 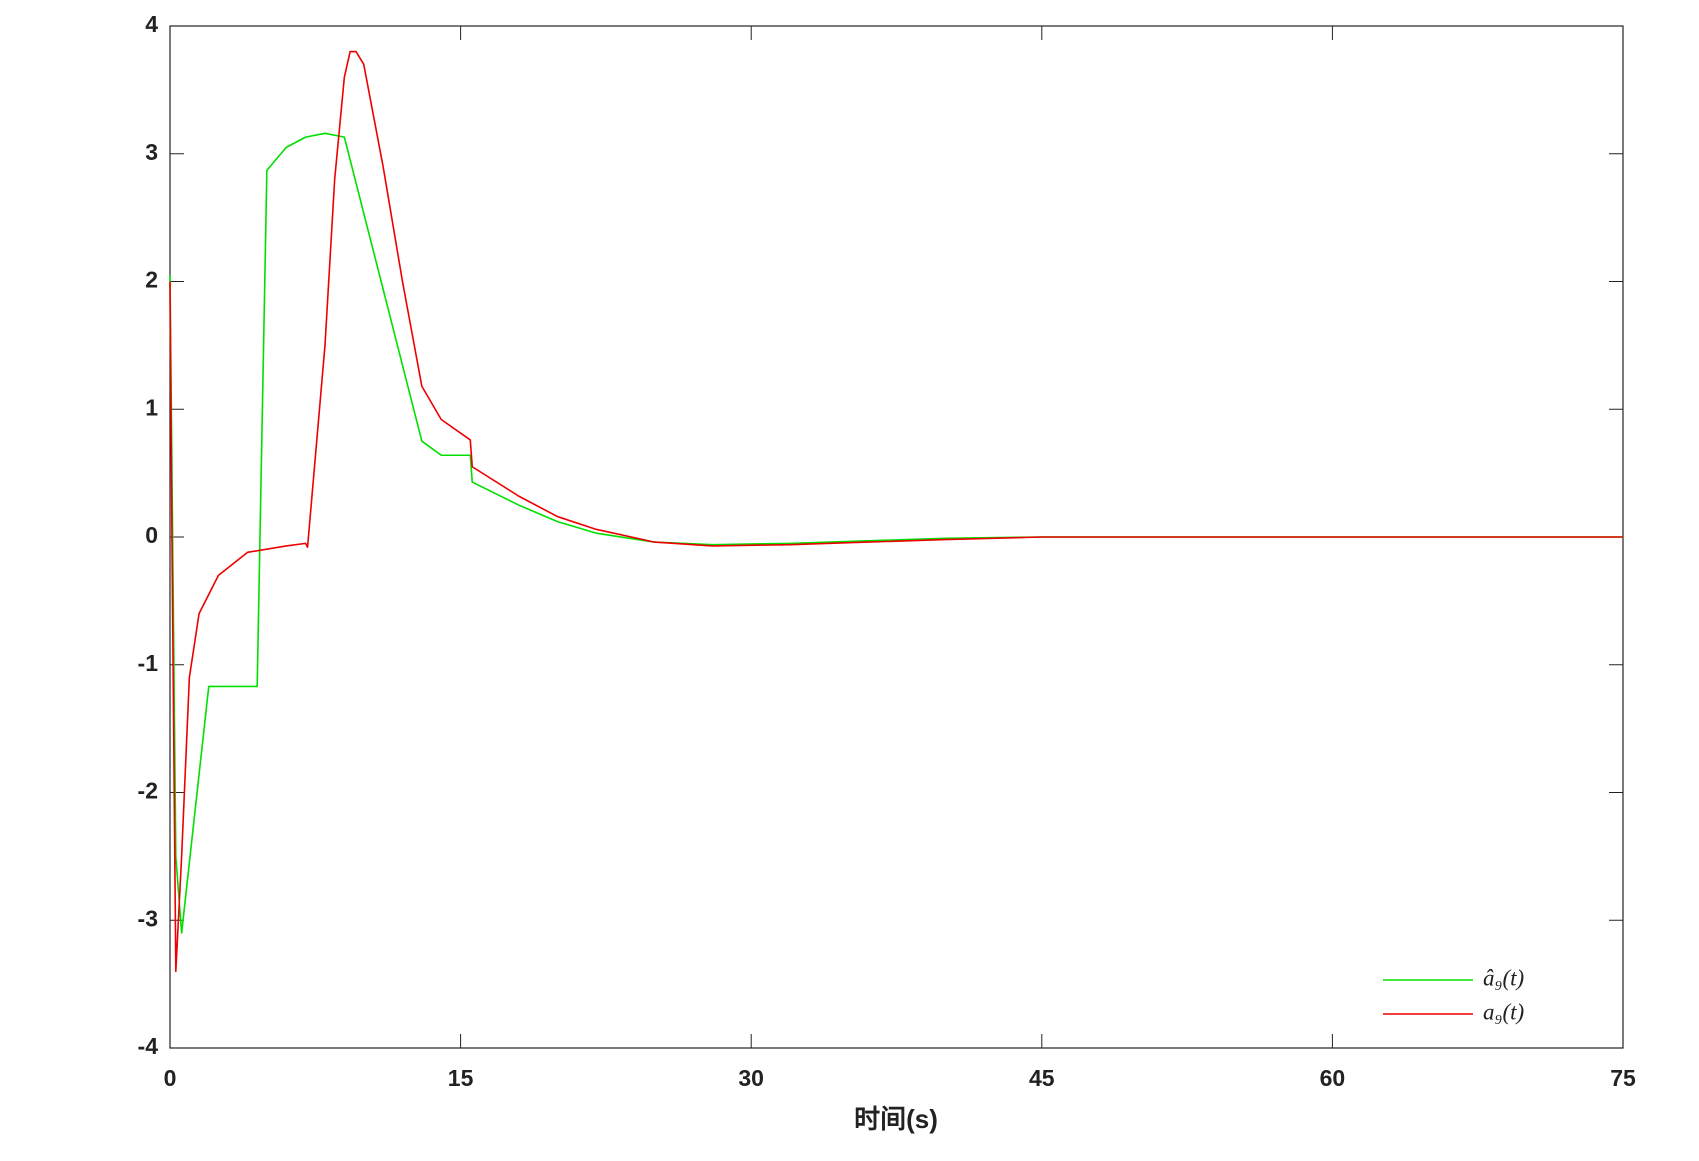 What do you see at coordinates (151, 24) in the screenshot?
I see `y-tick-label: 4` at bounding box center [151, 24].